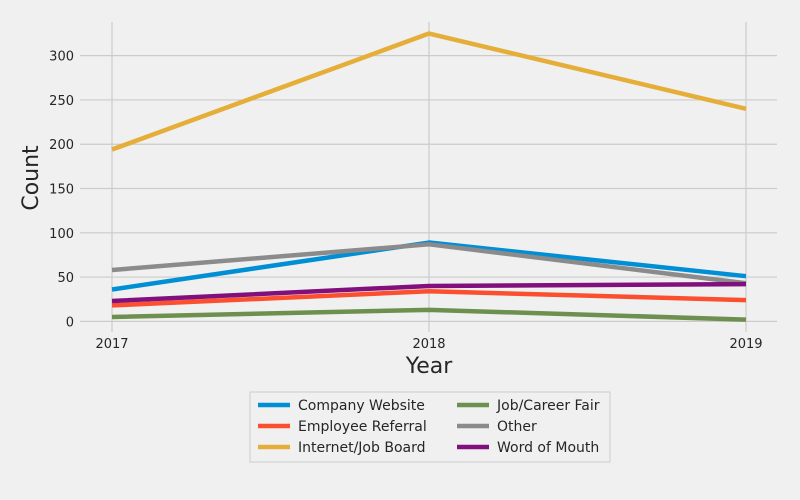 This screenshot has height=500, width=800. What do you see at coordinates (362, 427) in the screenshot?
I see `legend-label: Employee Referral` at bounding box center [362, 427].